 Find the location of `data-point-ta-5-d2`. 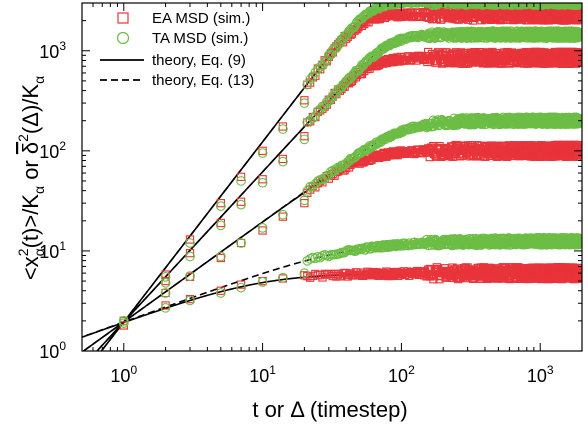

data-point-ta-5-d2 is located at coordinates (312, 186).